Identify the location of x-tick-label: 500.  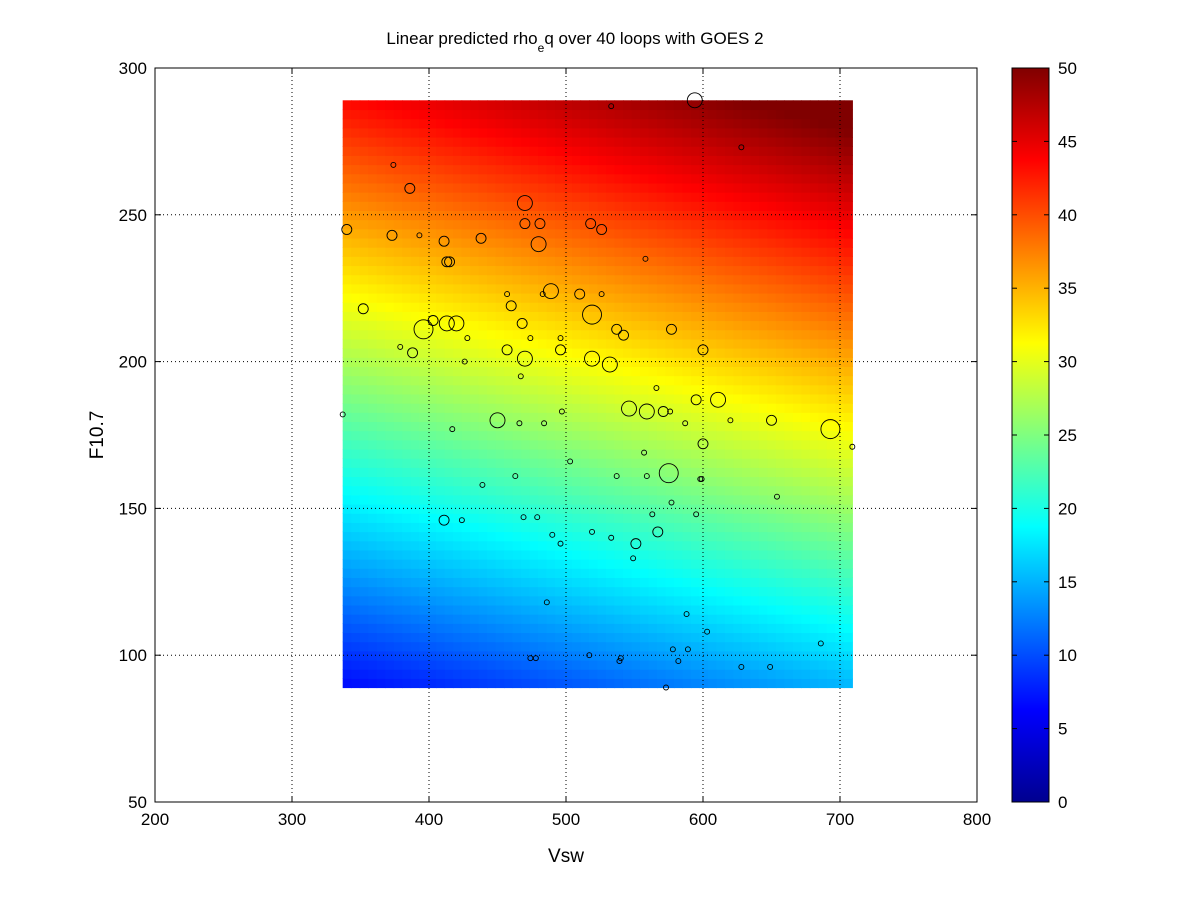
(566, 819).